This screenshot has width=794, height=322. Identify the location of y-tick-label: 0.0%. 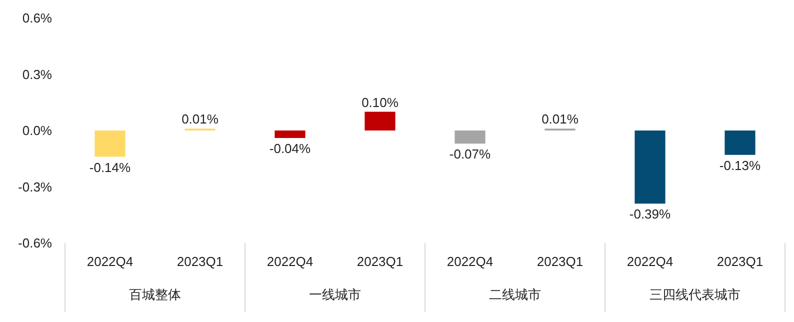
(37, 130).